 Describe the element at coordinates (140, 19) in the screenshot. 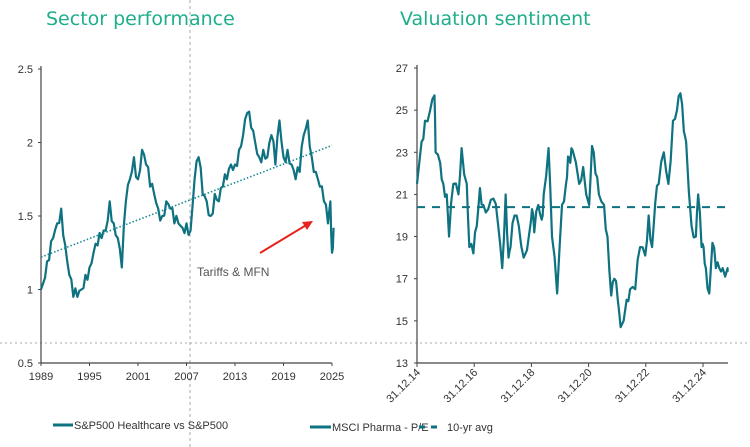

I see `left-chart-title: Sector performance` at that location.